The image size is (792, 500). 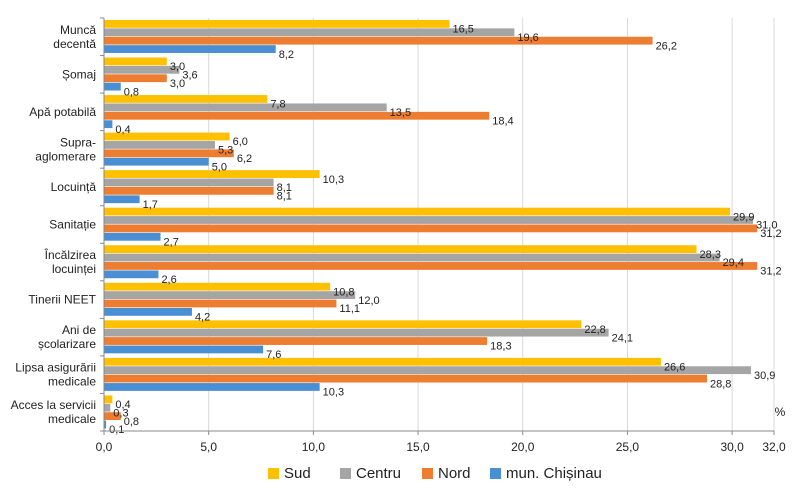 What do you see at coordinates (733, 263) in the screenshot?
I see `data-label: 29,4` at bounding box center [733, 263].